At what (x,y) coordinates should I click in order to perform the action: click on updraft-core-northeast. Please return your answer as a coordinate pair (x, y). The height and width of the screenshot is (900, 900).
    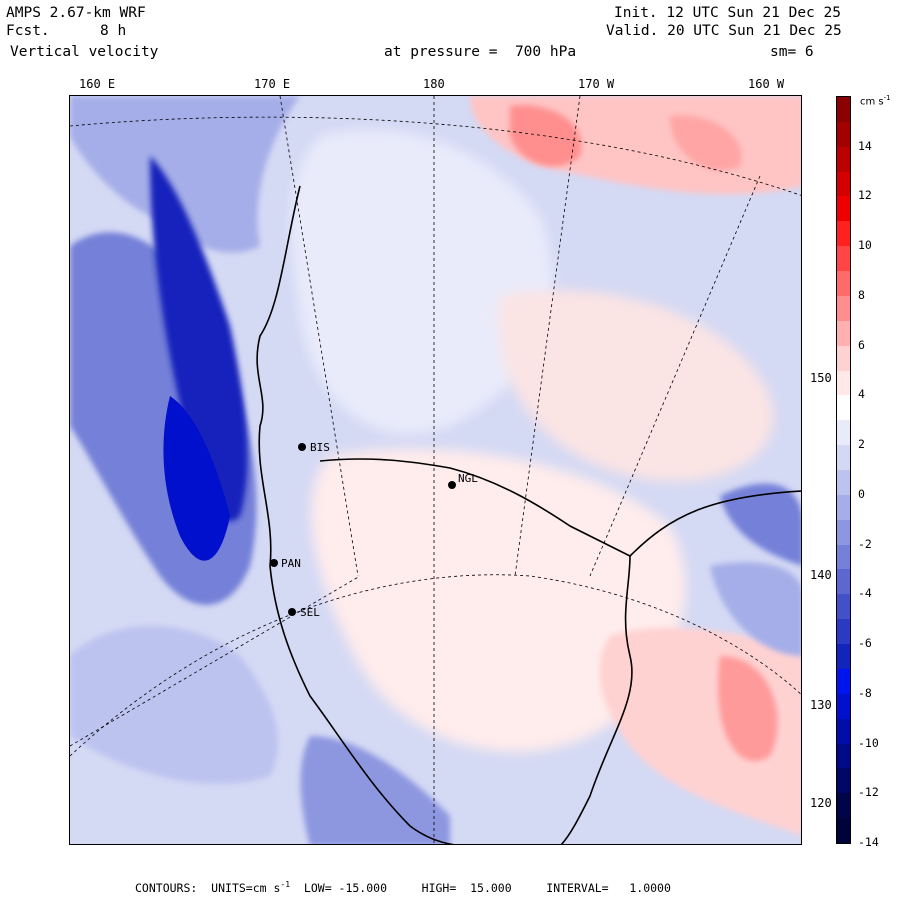
    Looking at the image, I should click on (706, 143).